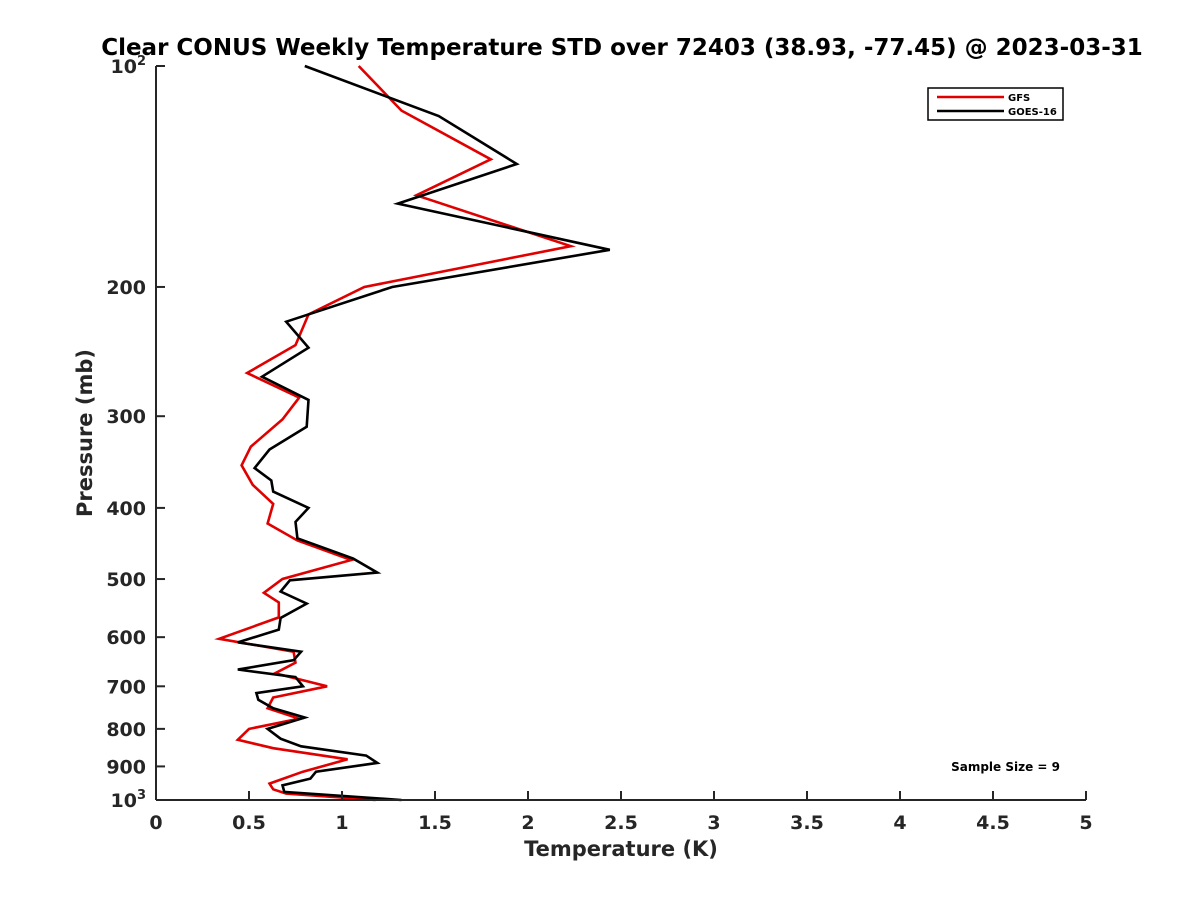 This screenshot has height=900, width=1200. Describe the element at coordinates (341, 823) in the screenshot. I see `x-tick-label: 1` at that location.